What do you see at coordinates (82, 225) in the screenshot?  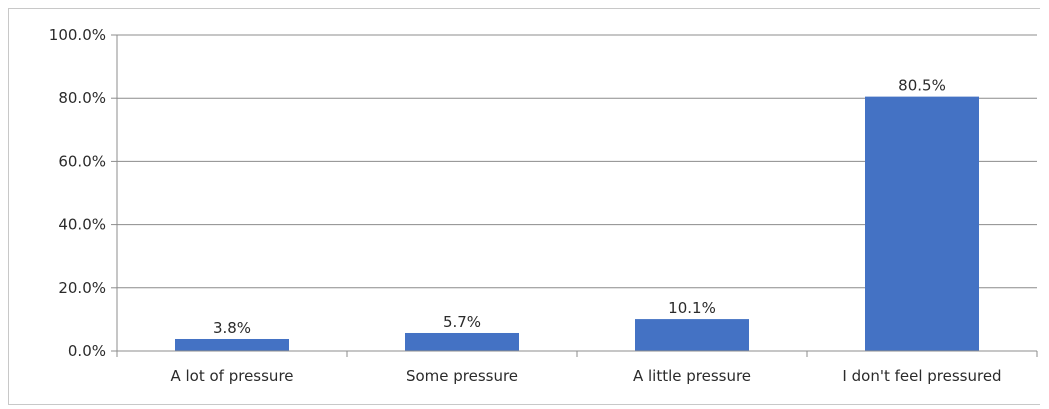 I see `y-tick-label: 40.0%` at bounding box center [82, 225].